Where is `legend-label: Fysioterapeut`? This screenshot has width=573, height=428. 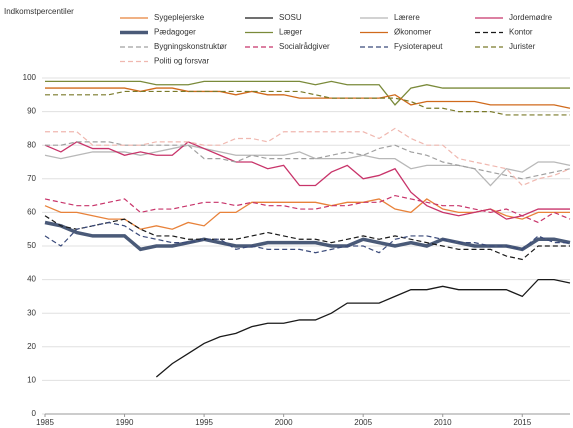 legend-label: Fysioterapeut is located at coordinates (418, 46).